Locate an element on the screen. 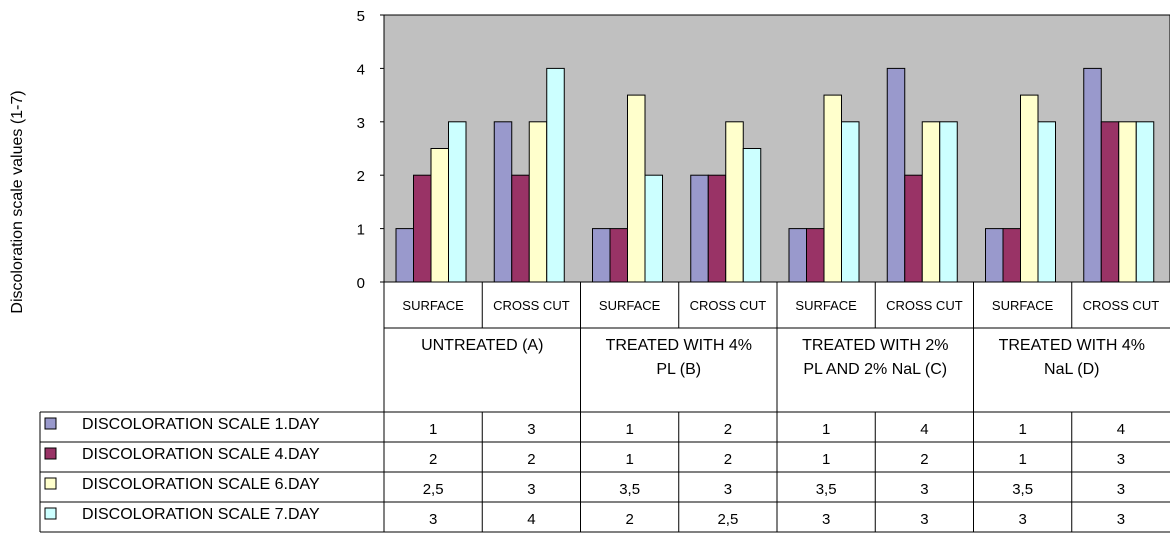 This screenshot has width=1170, height=554. x-group-label: TREATED WITH 2% is located at coordinates (875, 345).